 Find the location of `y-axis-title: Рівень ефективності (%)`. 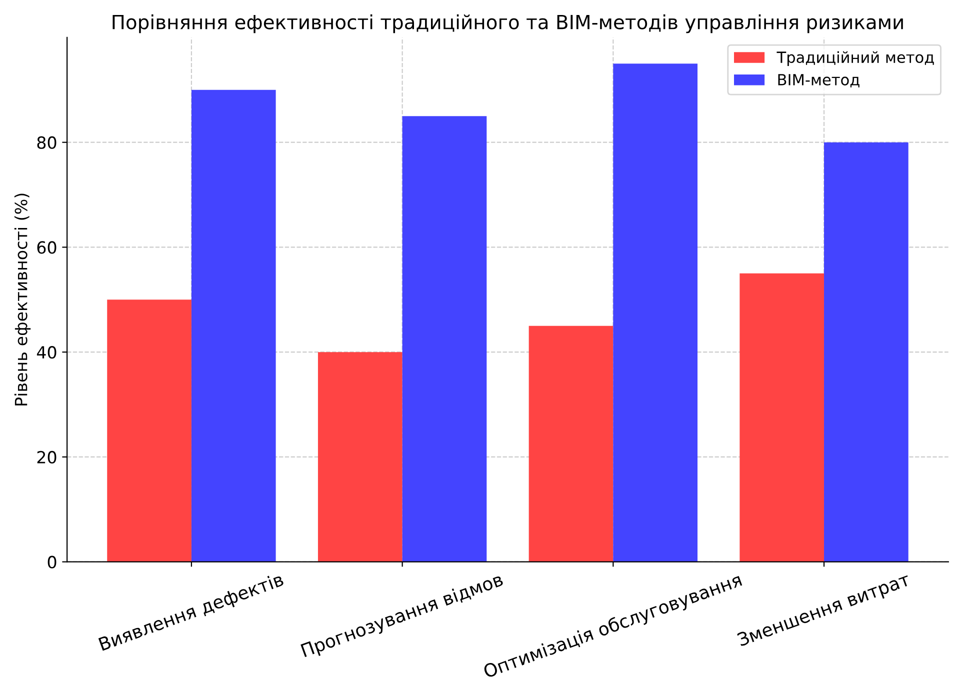

y-axis-title: Рівень ефективності (%) is located at coordinates (22, 300).